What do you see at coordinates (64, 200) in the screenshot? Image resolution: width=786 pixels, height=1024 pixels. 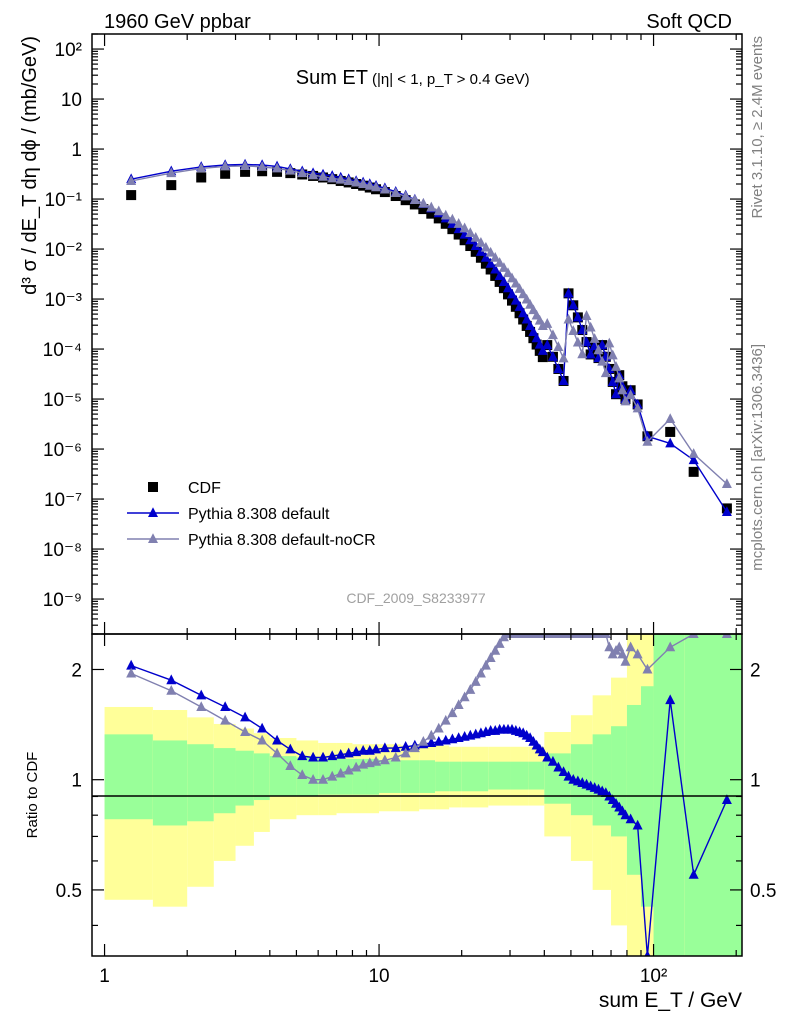 I see `y-tick-label-main: 10⁻¹` at bounding box center [64, 200].